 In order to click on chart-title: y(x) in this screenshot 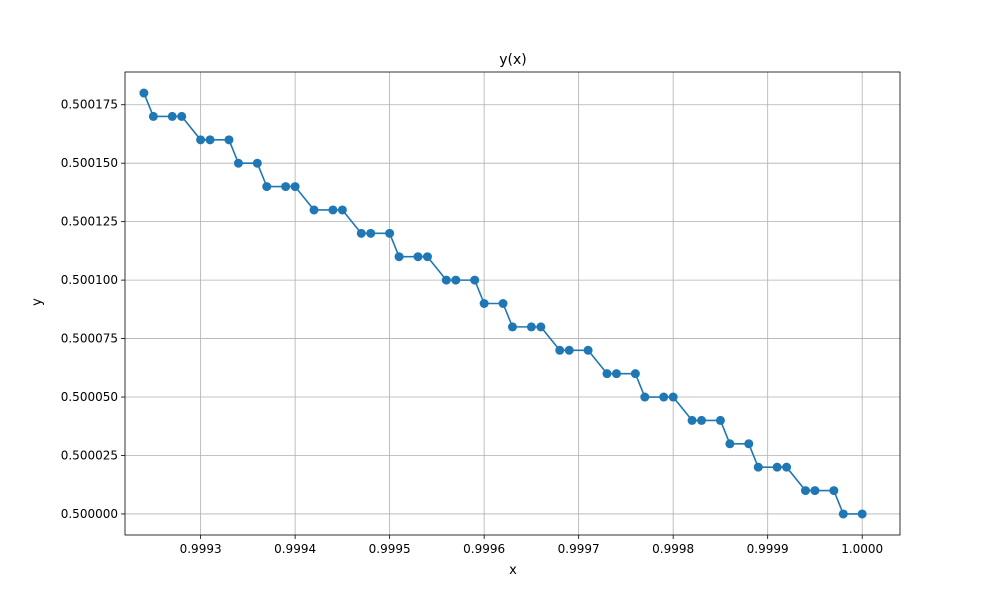, I will do `click(513, 60)`.